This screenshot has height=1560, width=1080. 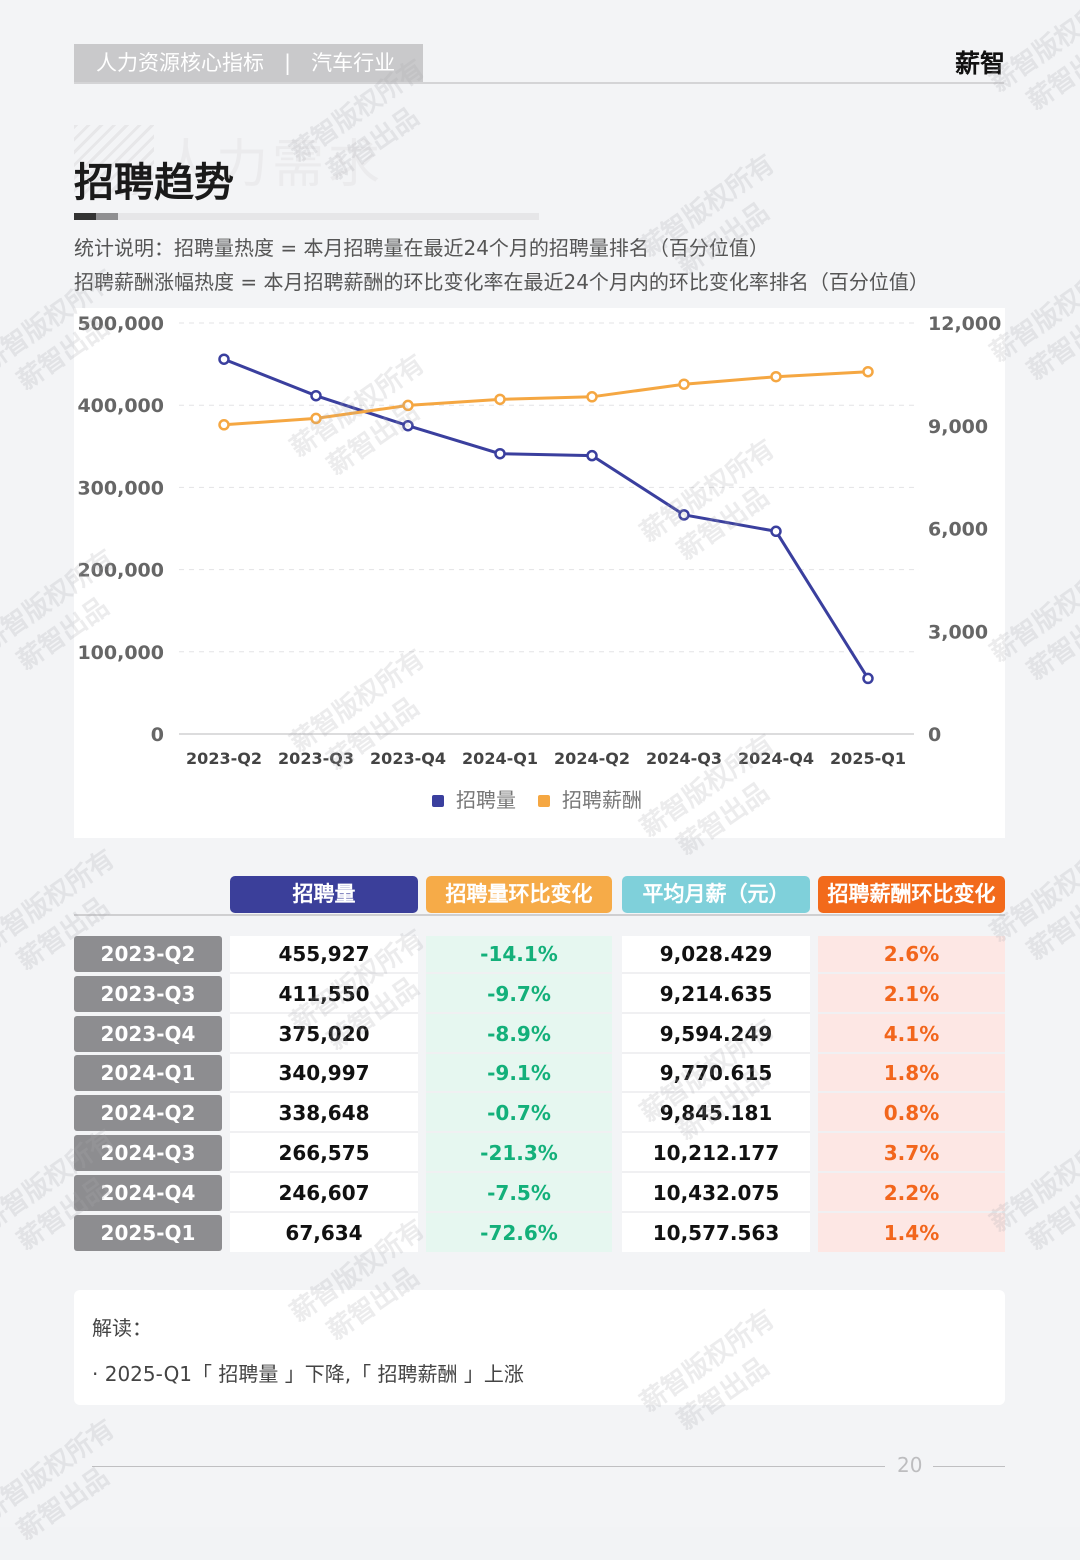 What do you see at coordinates (519, 995) in the screenshot?
I see `cell-volume-change: -9.7%` at bounding box center [519, 995].